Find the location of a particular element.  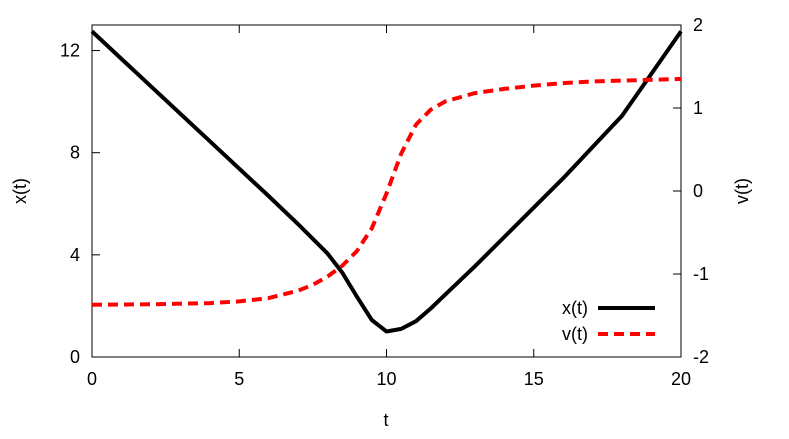

left-y-tick-label-1: 4 is located at coordinates (75, 255).